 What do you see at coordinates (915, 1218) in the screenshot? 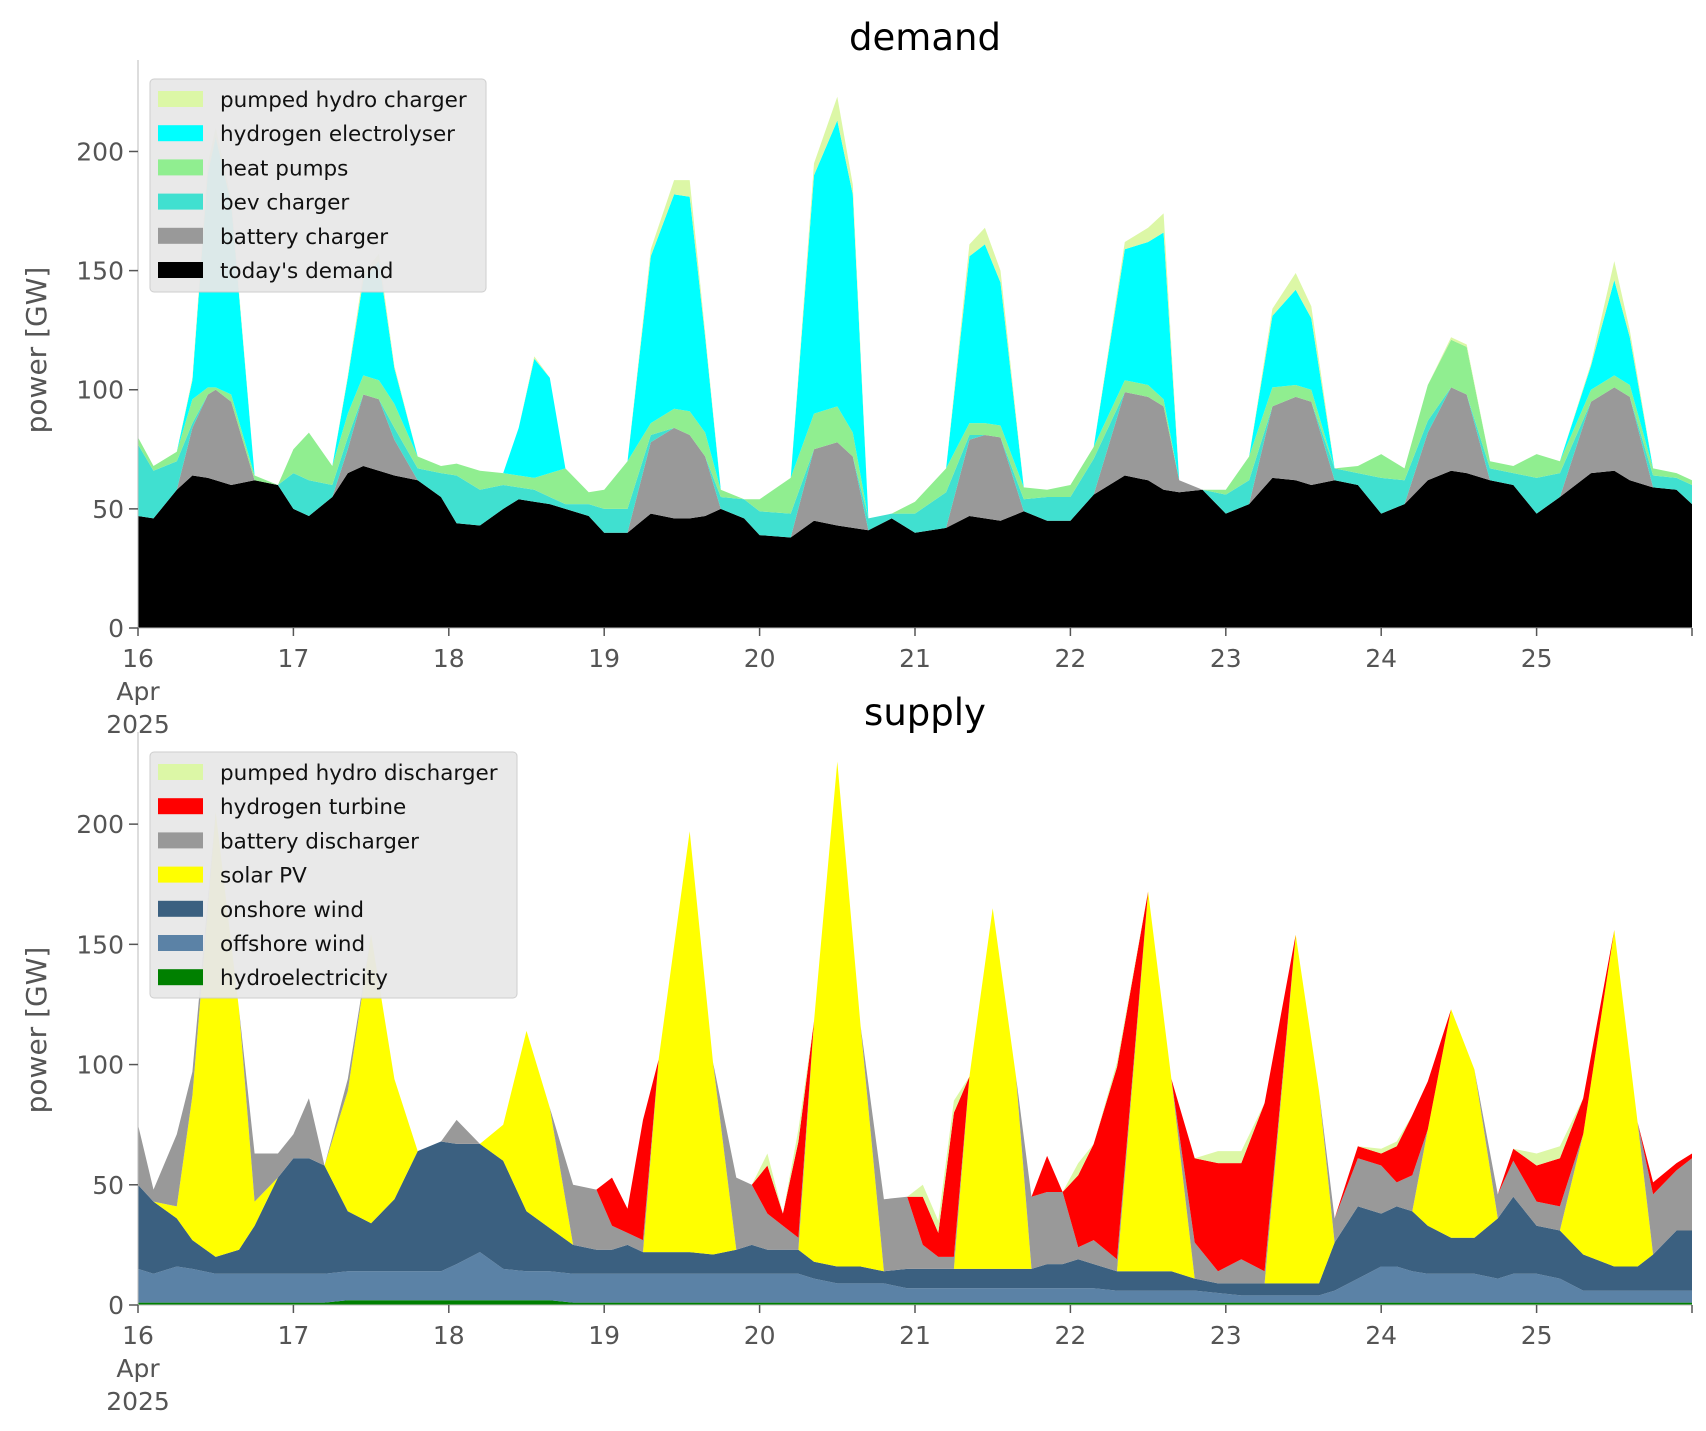
I see `area-onshore-wind` at bounding box center [915, 1218].